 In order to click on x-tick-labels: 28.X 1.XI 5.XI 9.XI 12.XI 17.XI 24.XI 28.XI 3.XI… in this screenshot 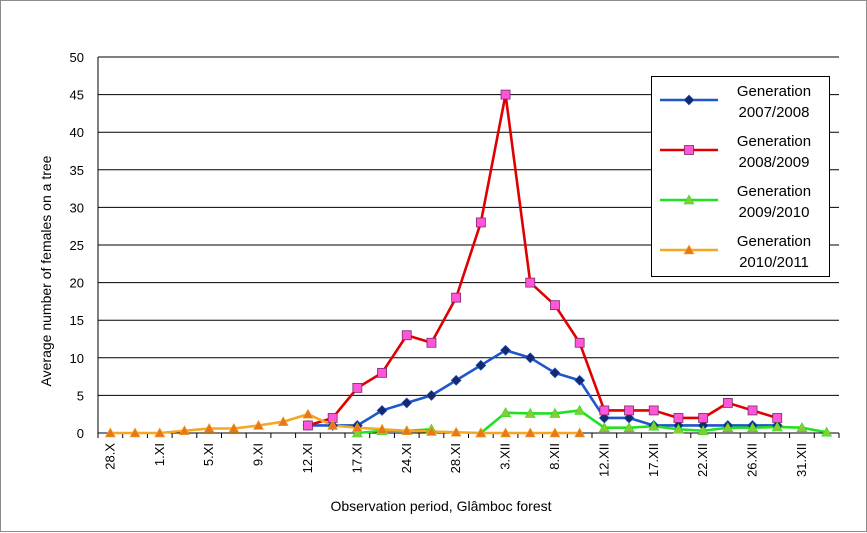, I will do `click(455, 460)`.